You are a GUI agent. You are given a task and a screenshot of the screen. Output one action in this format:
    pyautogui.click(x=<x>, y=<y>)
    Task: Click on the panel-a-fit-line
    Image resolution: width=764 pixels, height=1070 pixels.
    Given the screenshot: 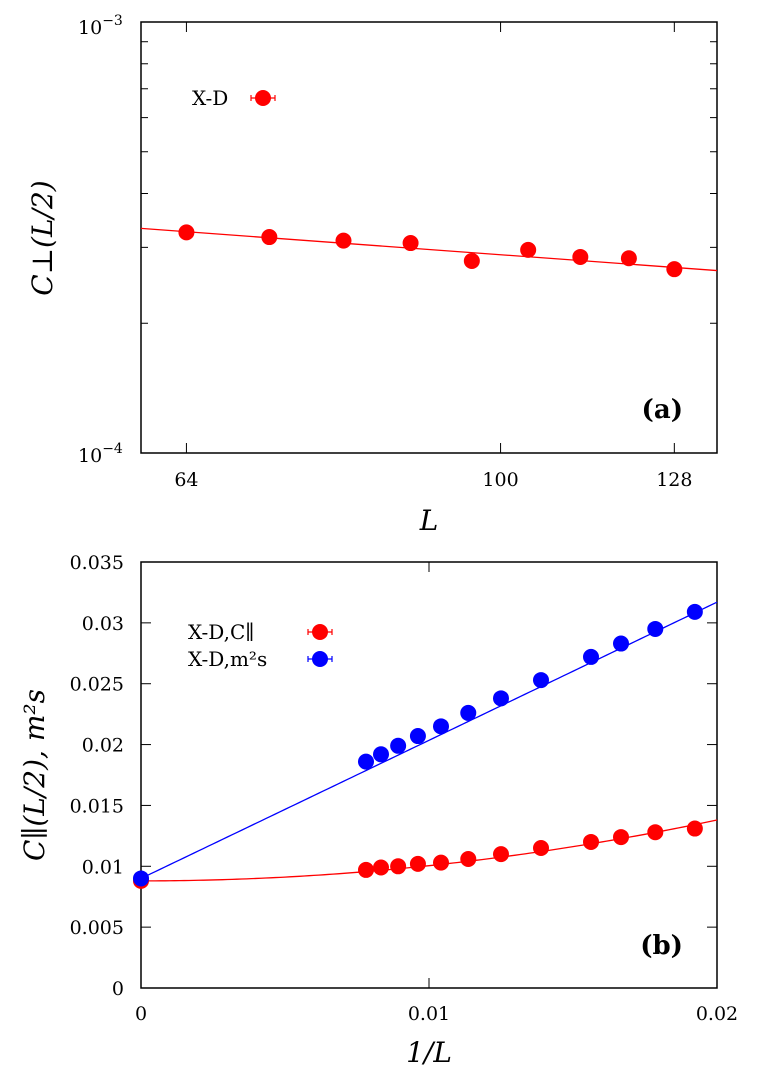 What is the action you would take?
    pyautogui.click(x=429, y=249)
    